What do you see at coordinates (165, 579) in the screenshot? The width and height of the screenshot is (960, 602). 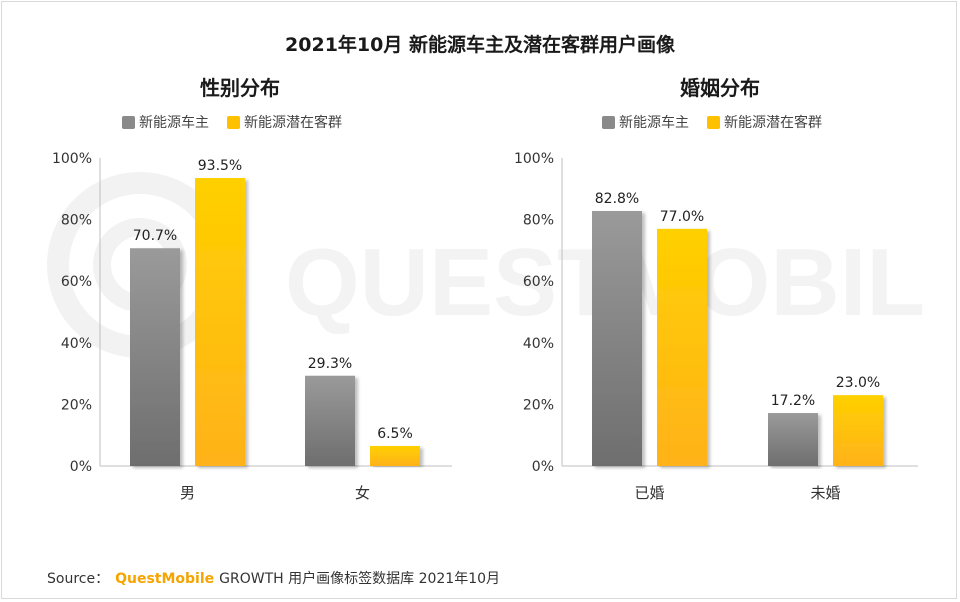 I see `source-brand: QuestMobile` at bounding box center [165, 579].